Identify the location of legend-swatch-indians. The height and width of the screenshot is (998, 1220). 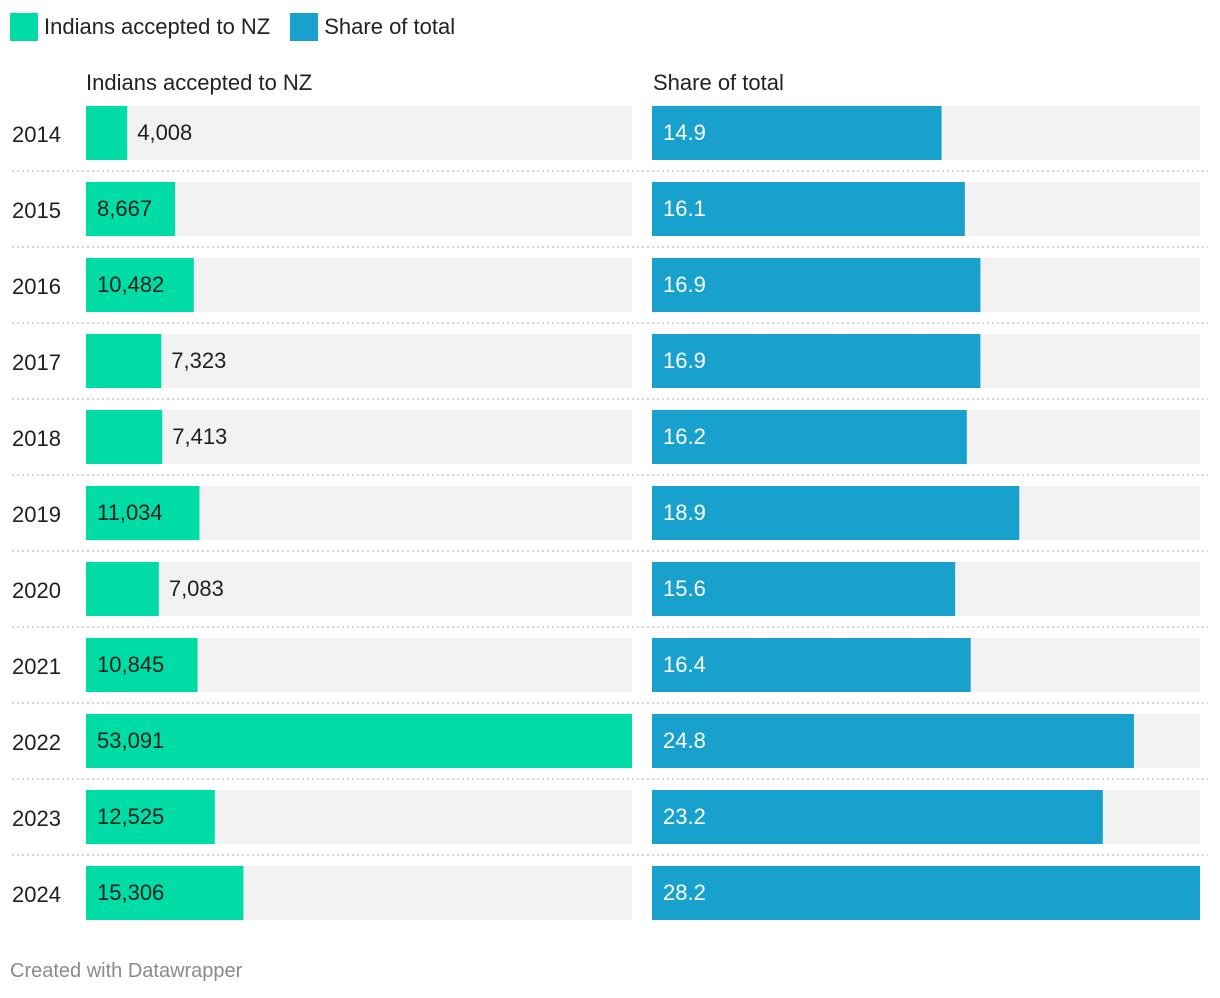
(24, 27).